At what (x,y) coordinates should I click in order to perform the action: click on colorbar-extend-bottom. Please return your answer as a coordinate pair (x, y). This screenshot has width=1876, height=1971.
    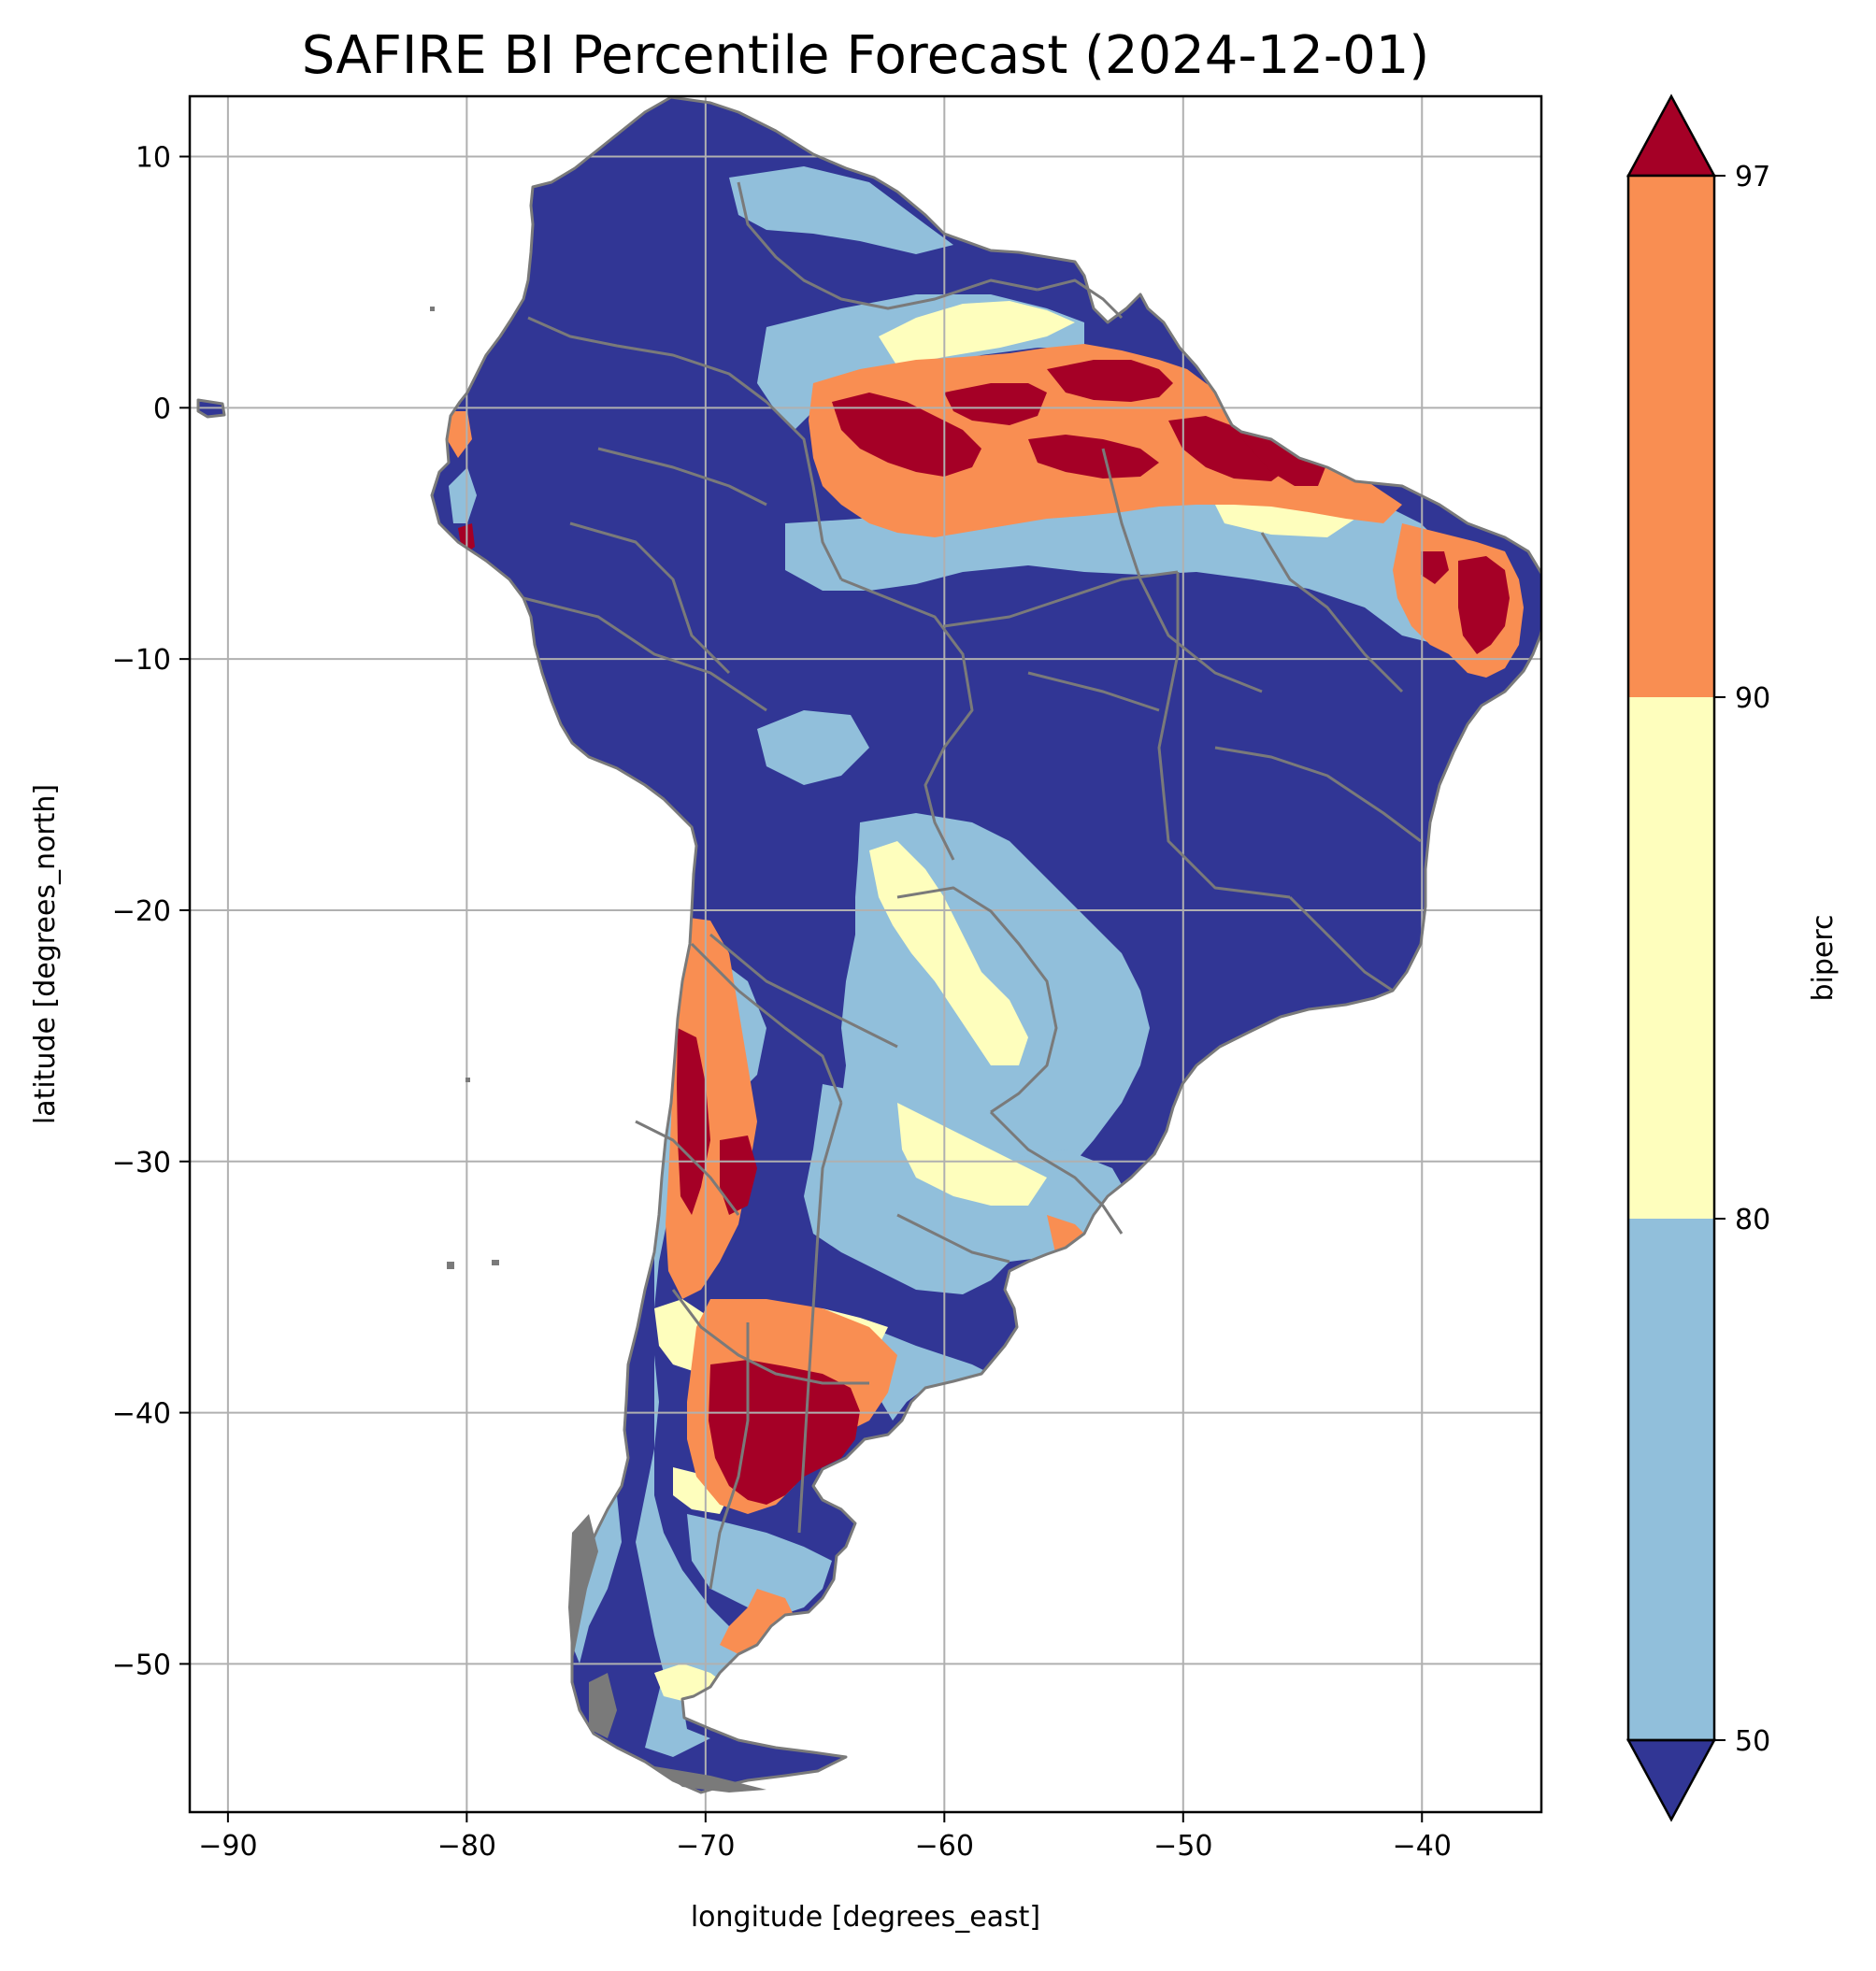
    Looking at the image, I should click on (1671, 1780).